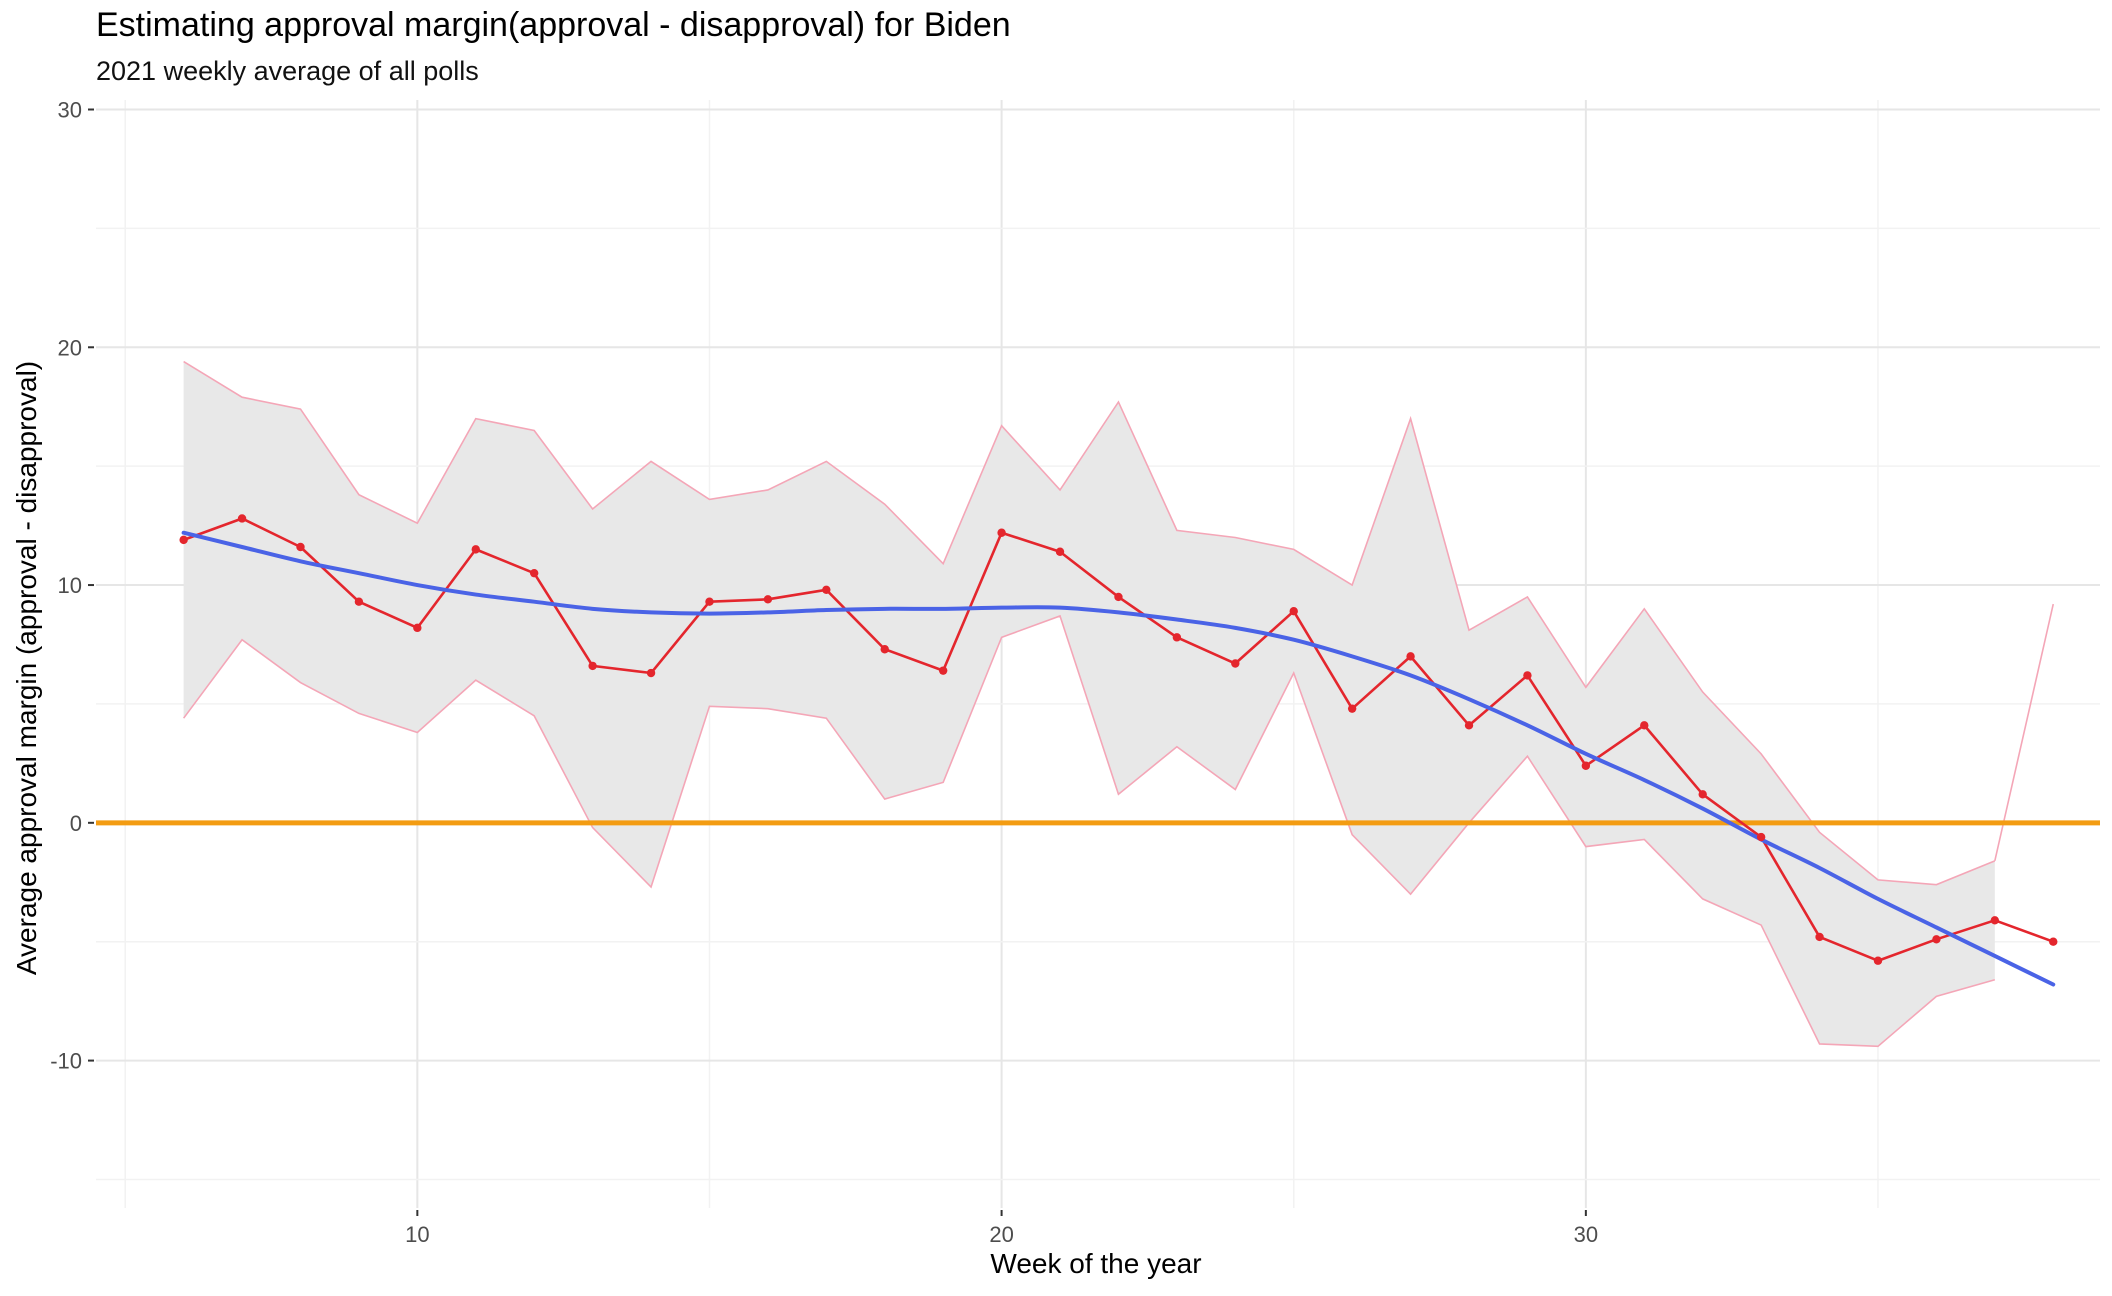 Image resolution: width=2112 pixels, height=1296 pixels. I want to click on x-tick-label: 30, so click(1586, 1234).